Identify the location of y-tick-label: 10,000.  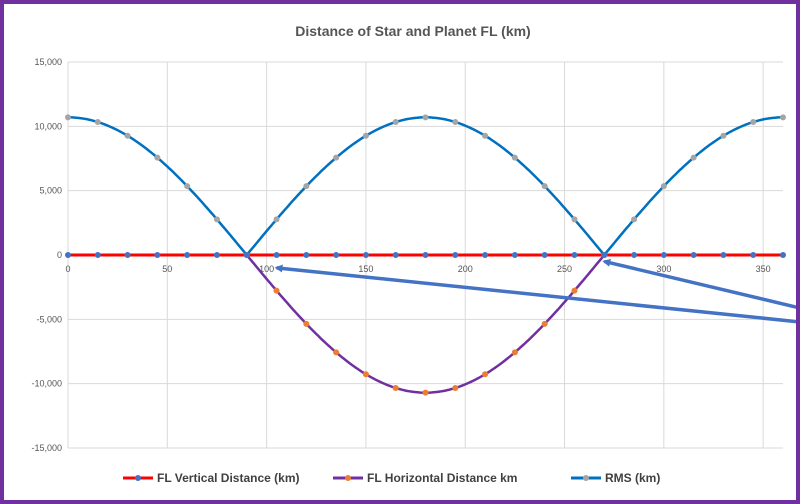
(48, 126).